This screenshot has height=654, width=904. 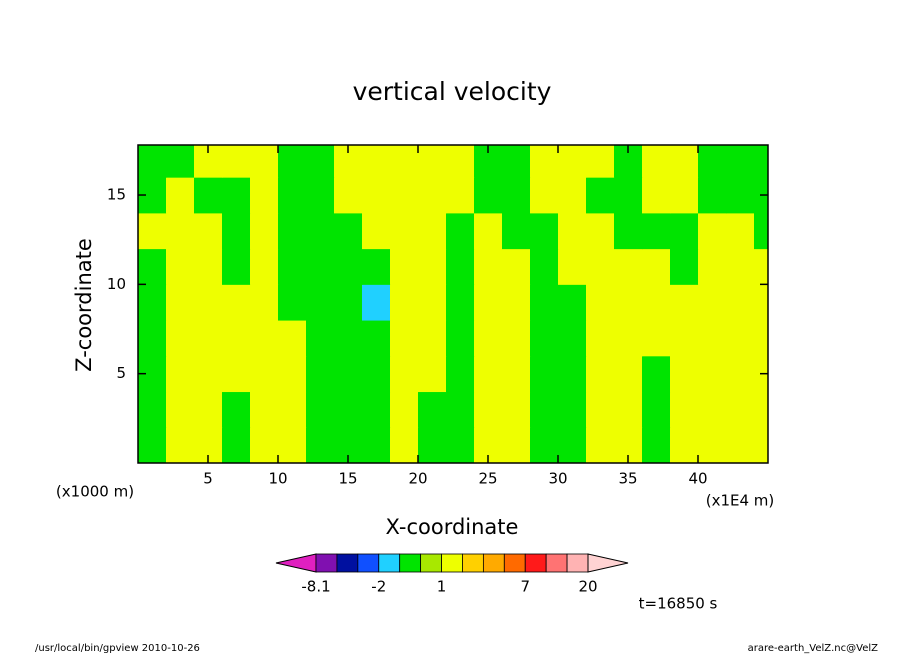 I want to click on x-tick-label: 15, so click(x=347, y=479).